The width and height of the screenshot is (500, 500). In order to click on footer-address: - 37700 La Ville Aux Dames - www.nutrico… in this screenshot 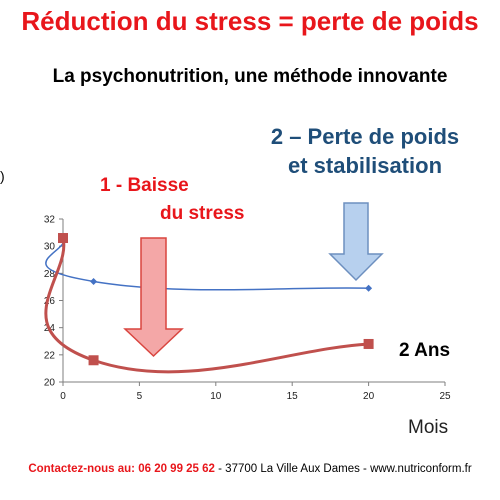, I will do `click(343, 469)`.